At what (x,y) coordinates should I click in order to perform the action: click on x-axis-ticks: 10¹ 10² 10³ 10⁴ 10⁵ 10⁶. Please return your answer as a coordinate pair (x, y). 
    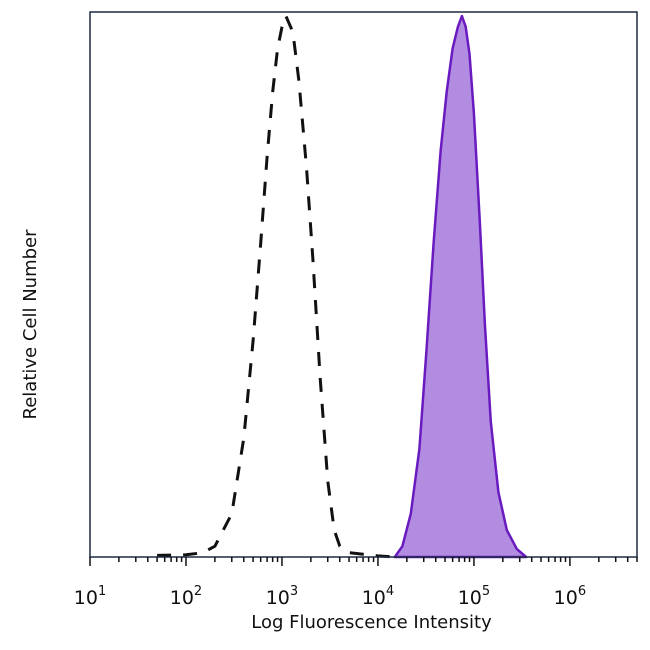
    Looking at the image, I should click on (356, 583).